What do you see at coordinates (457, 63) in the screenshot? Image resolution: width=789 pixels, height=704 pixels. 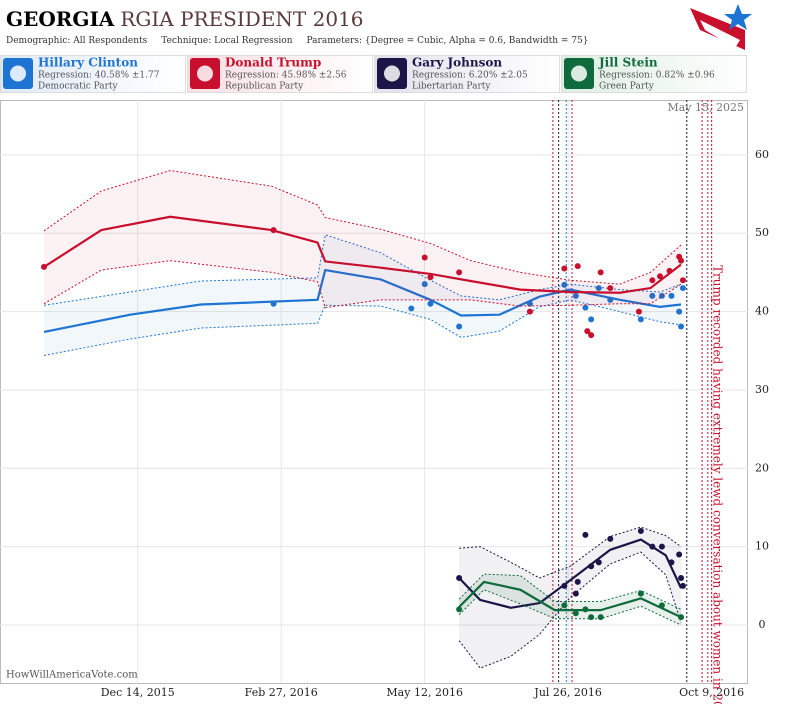 I see `legend-name: Gary Johnson` at bounding box center [457, 63].